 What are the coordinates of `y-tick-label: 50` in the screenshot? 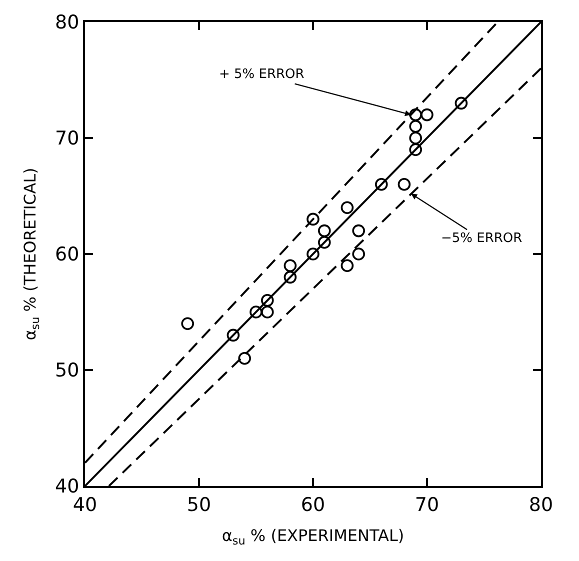 It's located at (67, 371).